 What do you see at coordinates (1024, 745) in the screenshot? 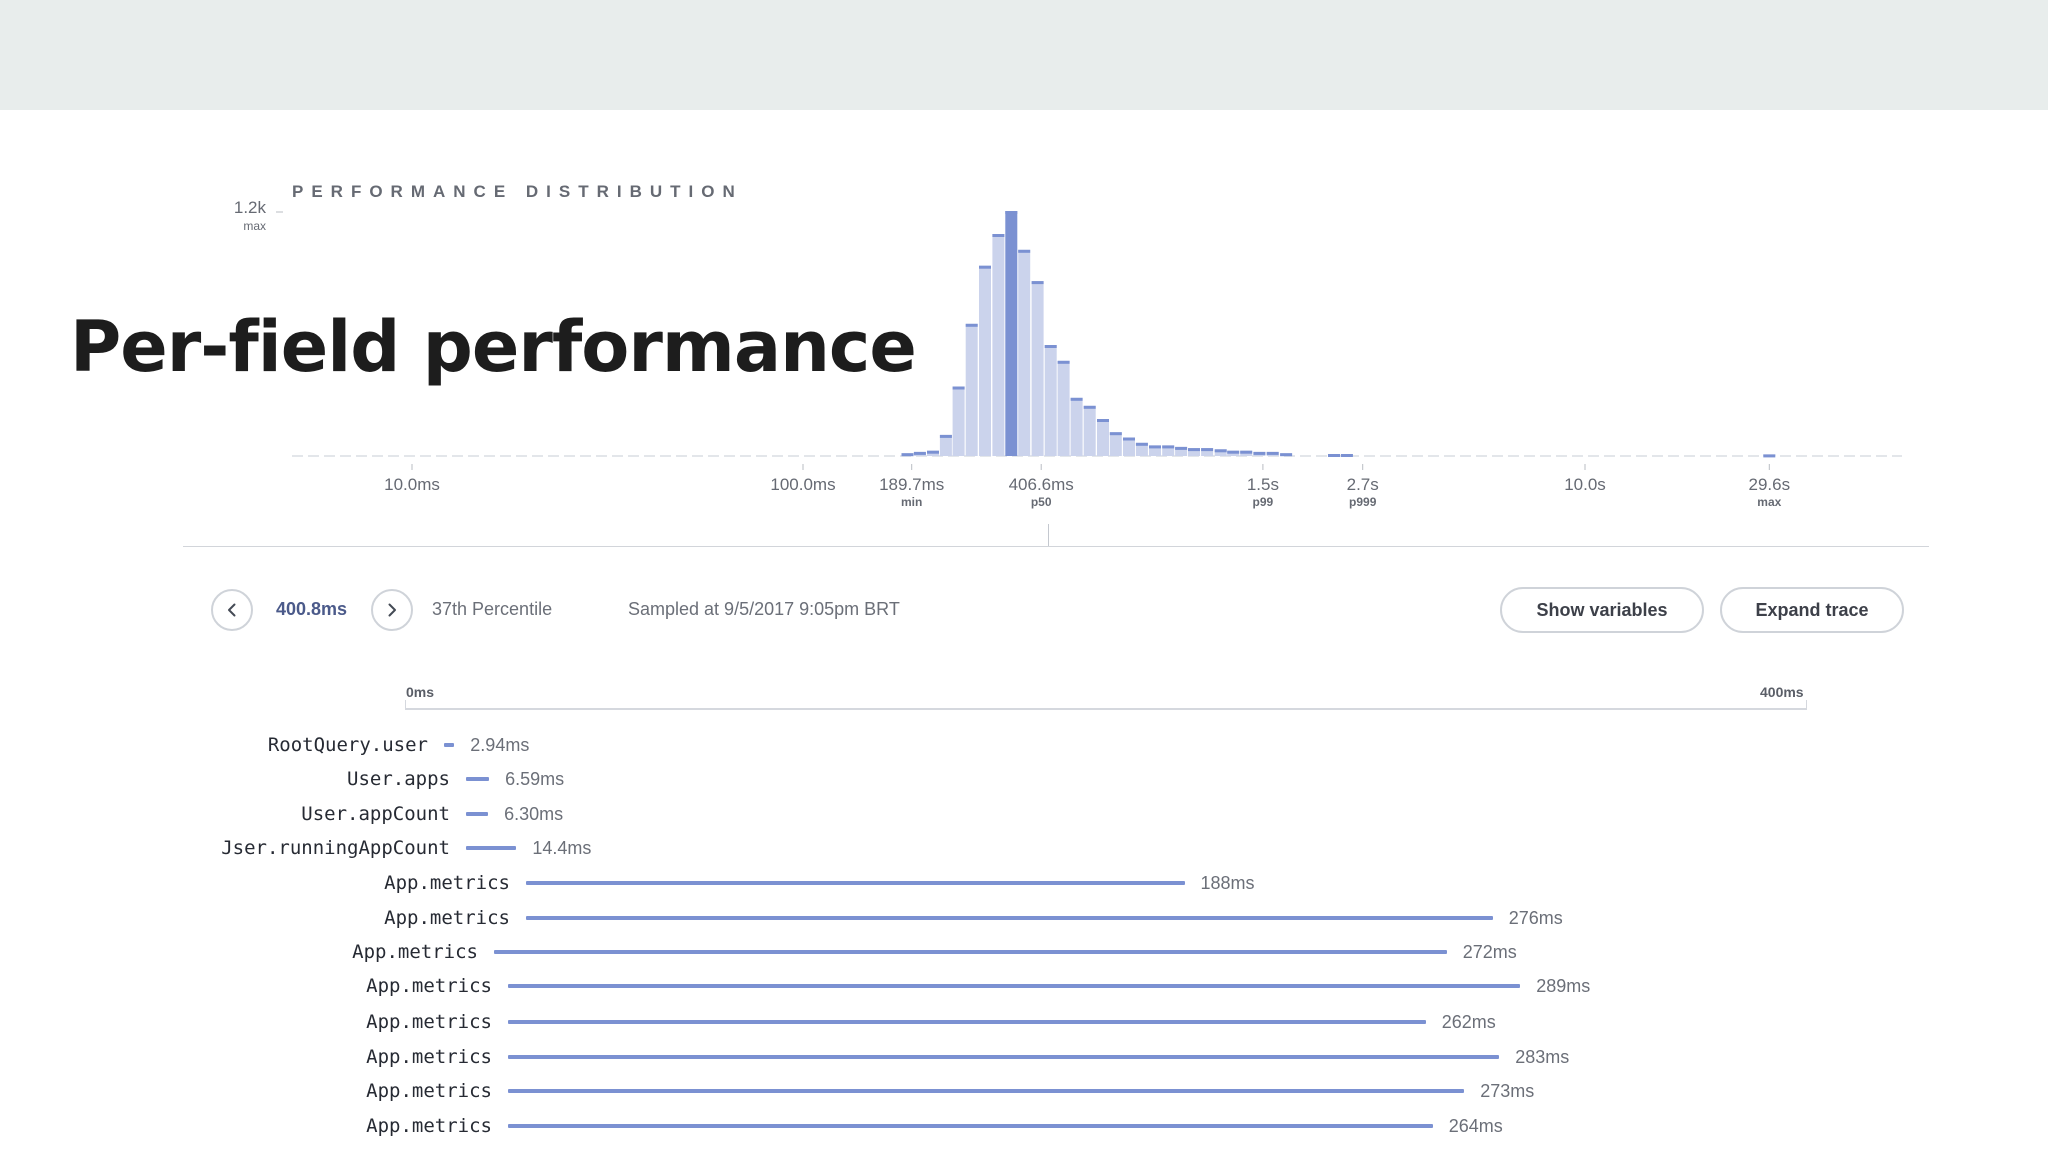
I see `trace-row: RootQuery.user 2.94ms` at bounding box center [1024, 745].